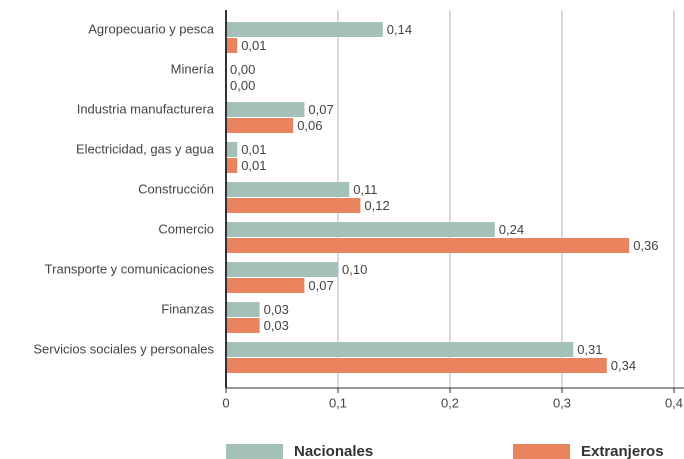  I want to click on x-tick-label: 0,2, so click(450, 402).